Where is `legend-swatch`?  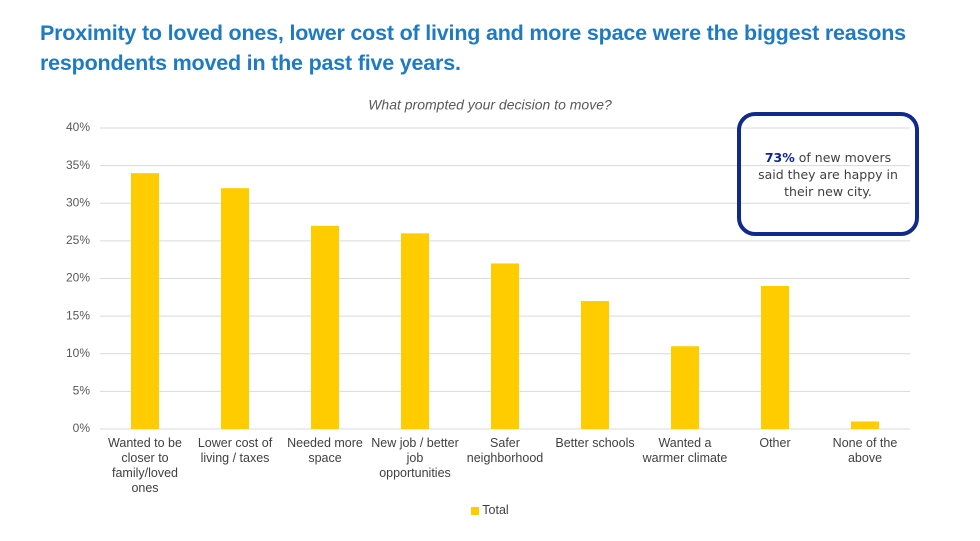 legend-swatch is located at coordinates (475, 510).